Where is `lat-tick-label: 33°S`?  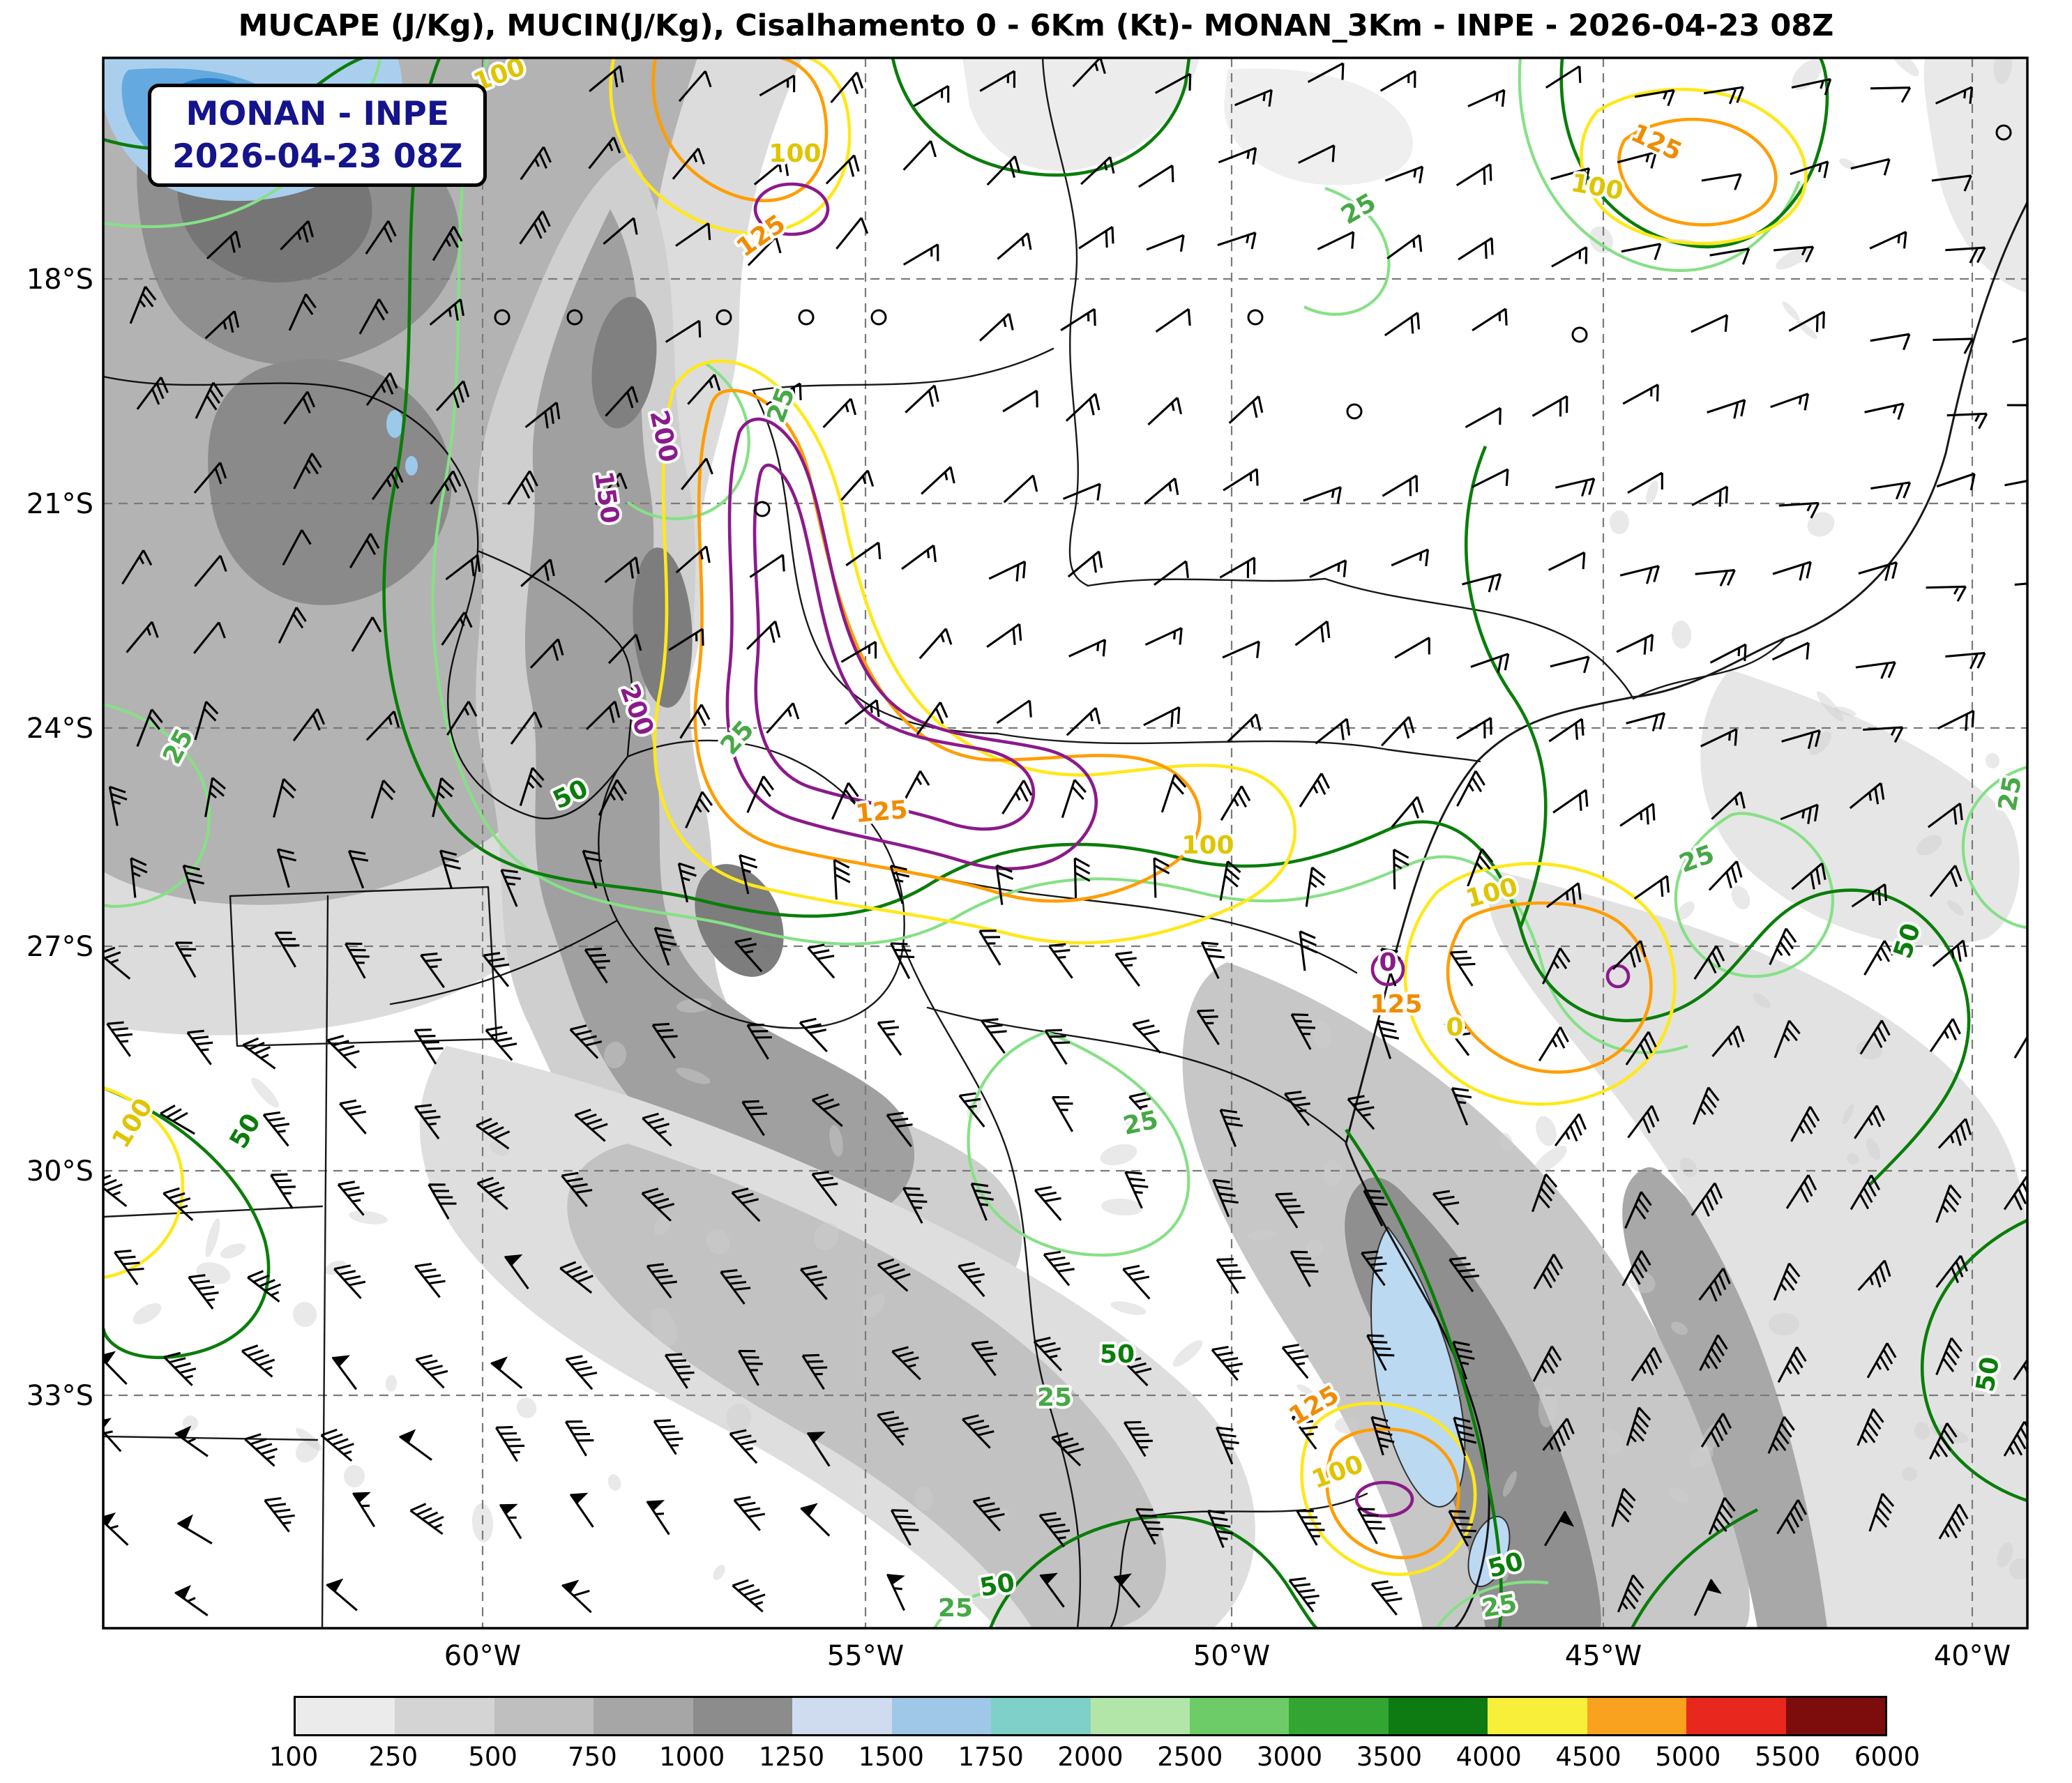
lat-tick-label: 33°S is located at coordinates (60, 1396).